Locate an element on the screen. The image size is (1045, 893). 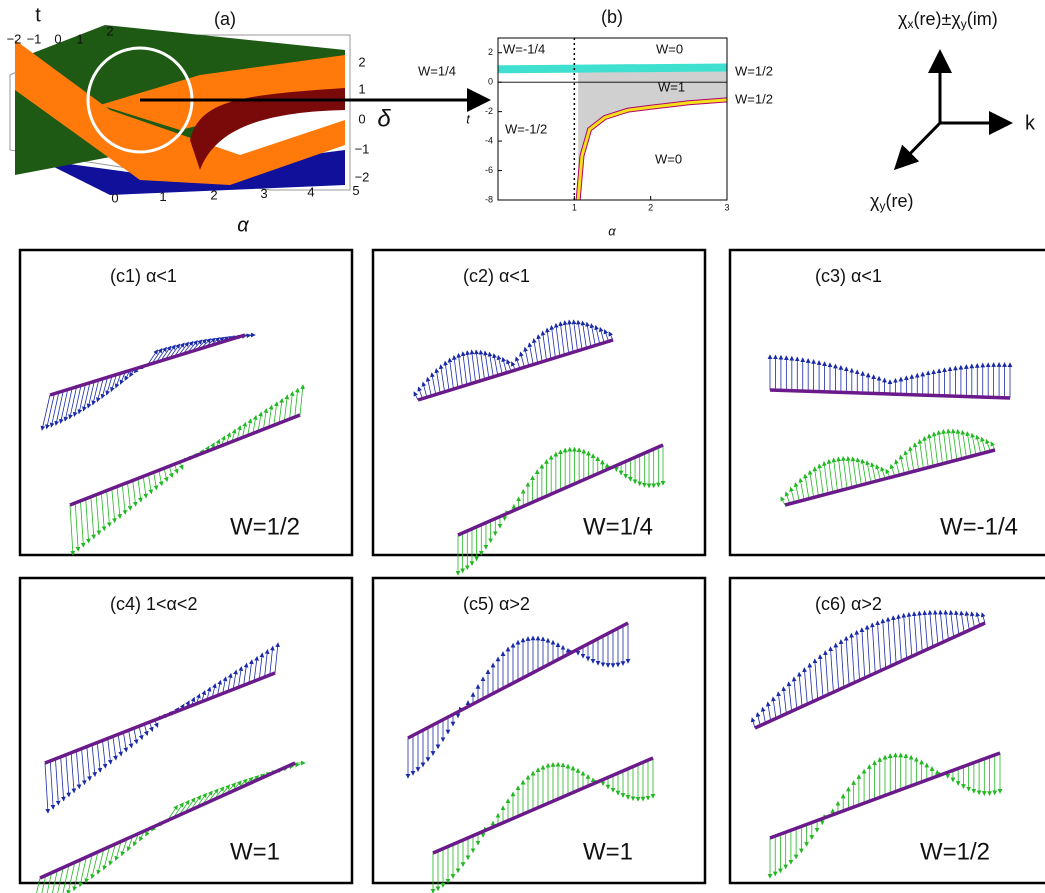
tick-label: 4 is located at coordinates (310, 191).